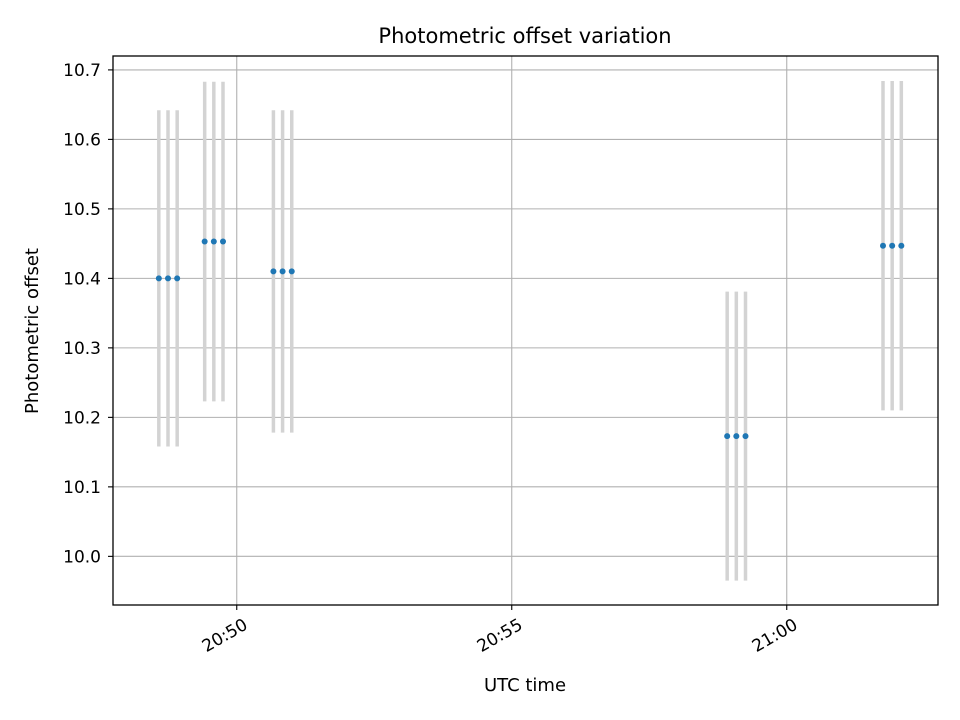 This screenshot has height=720, width=960. What do you see at coordinates (32, 331) in the screenshot?
I see `y-axis-title: Photometric offset` at bounding box center [32, 331].